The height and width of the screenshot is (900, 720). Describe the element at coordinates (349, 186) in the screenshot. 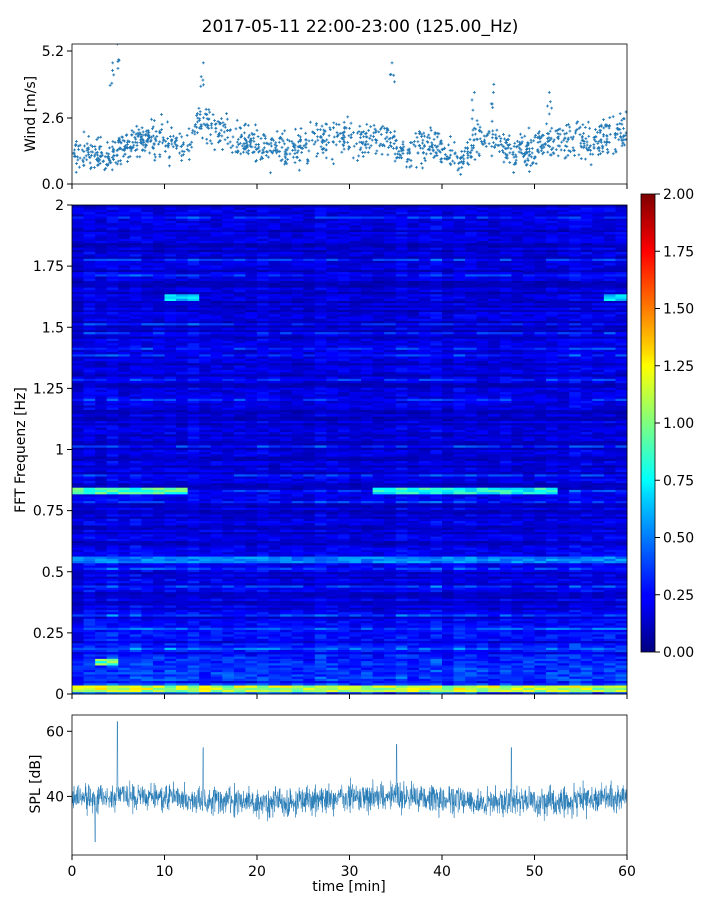

I see `wind-x-ticks` at that location.